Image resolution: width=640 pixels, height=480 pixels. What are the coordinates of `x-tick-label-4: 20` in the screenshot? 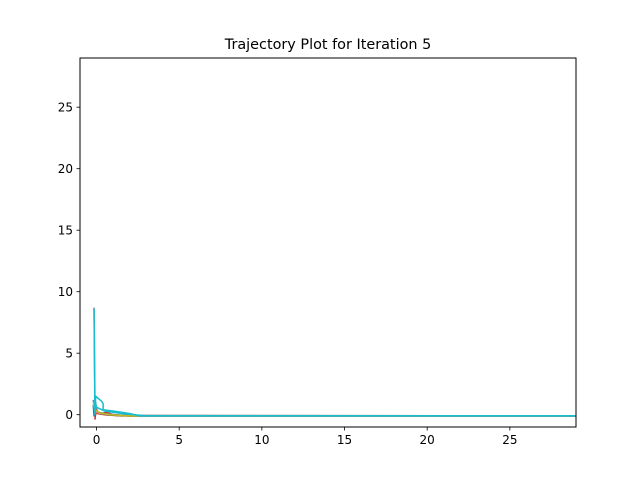 It's located at (427, 440).